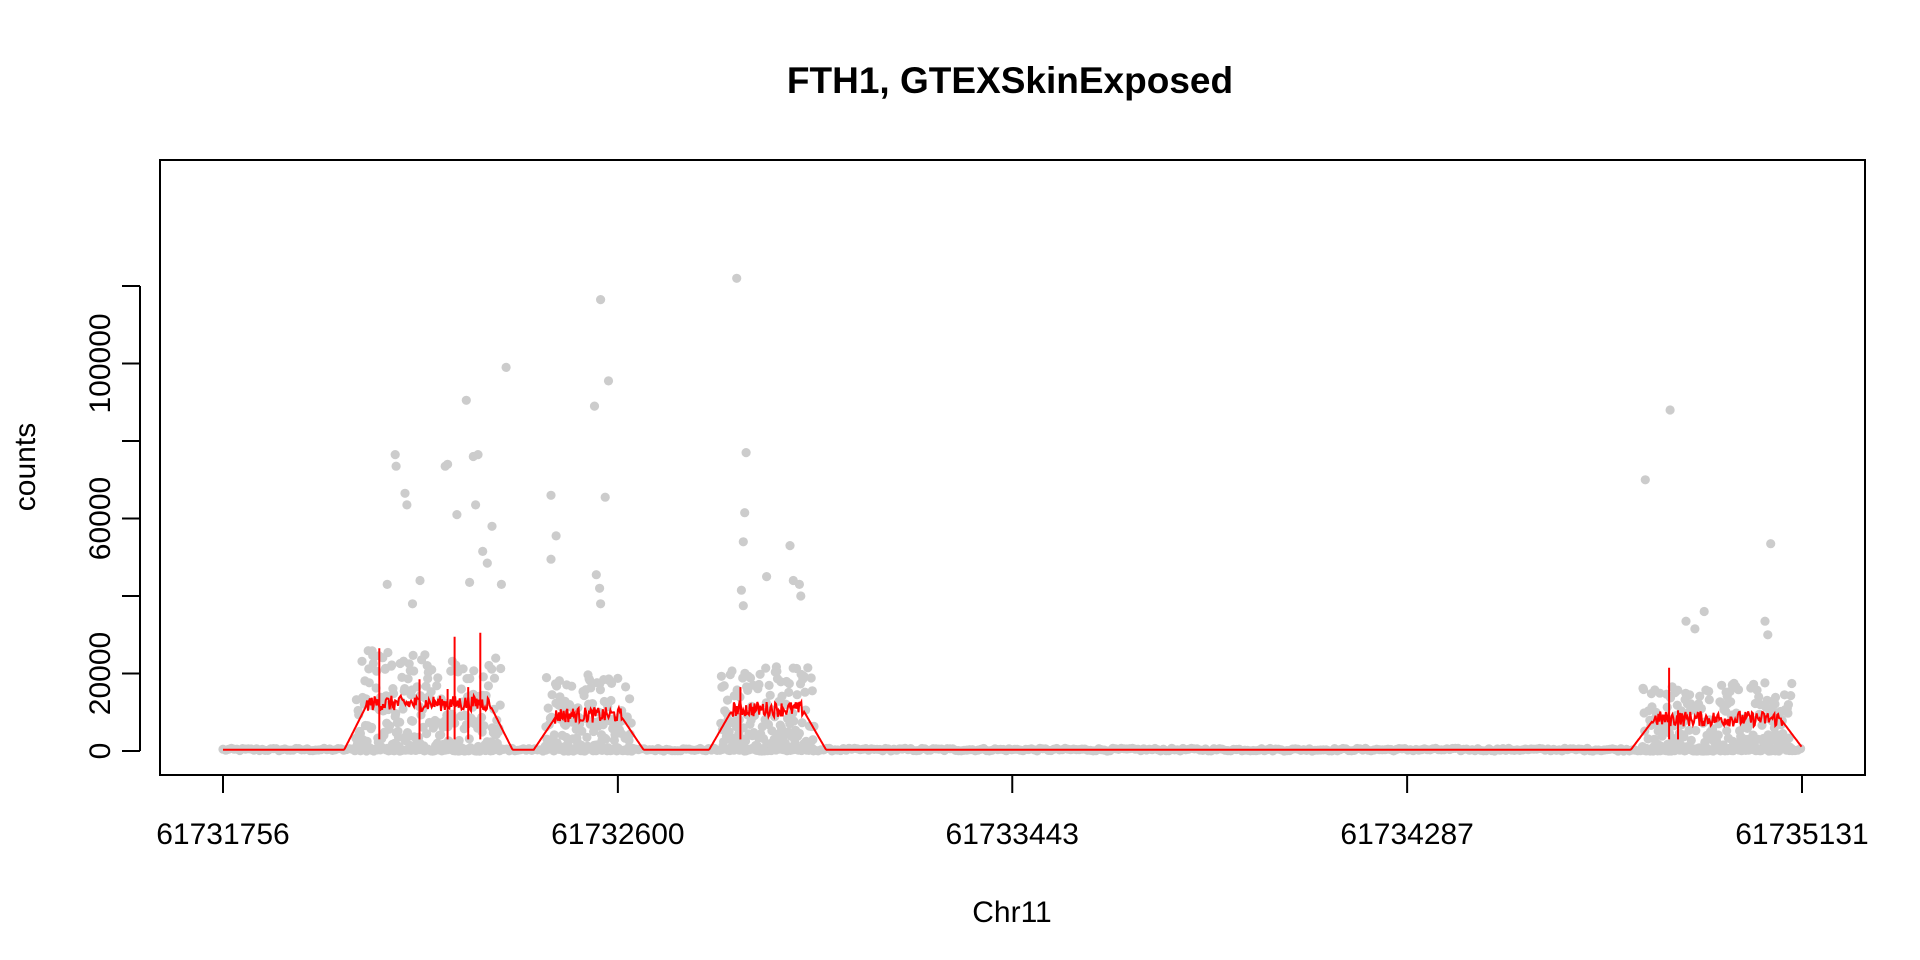 Image resolution: width=1920 pixels, height=960 pixels. What do you see at coordinates (617, 834) in the screenshot?
I see `x-tick-label: 61732600` at bounding box center [617, 834].